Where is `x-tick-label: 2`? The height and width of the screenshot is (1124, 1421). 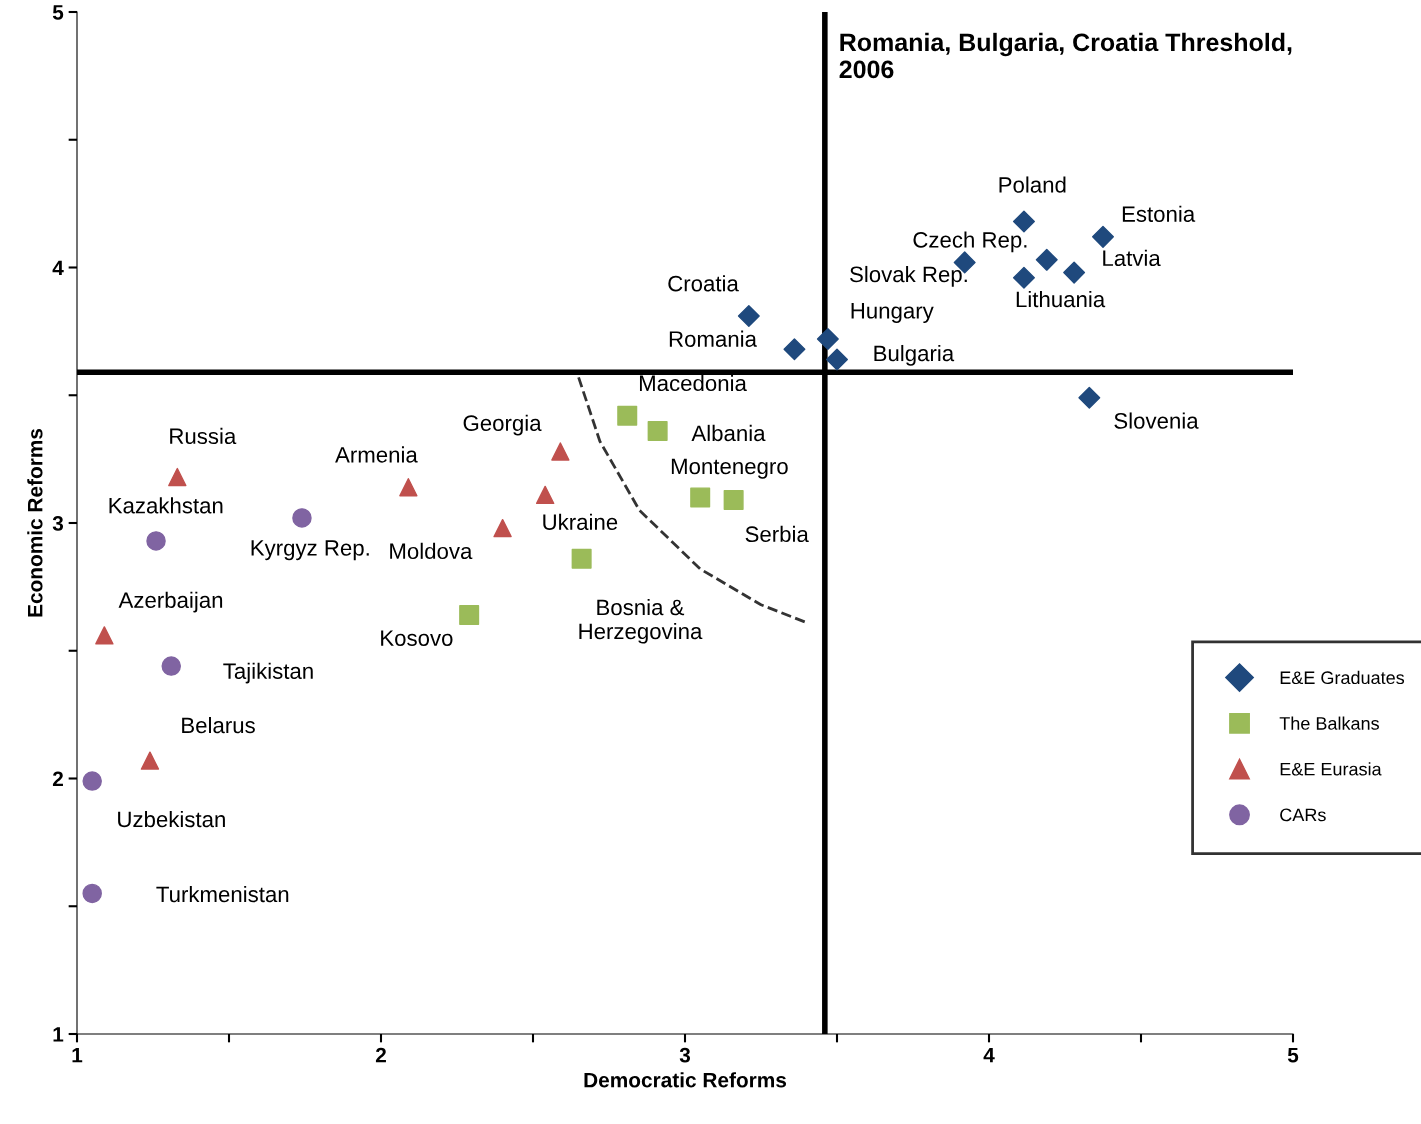 x-tick-label: 2 is located at coordinates (380, 1055).